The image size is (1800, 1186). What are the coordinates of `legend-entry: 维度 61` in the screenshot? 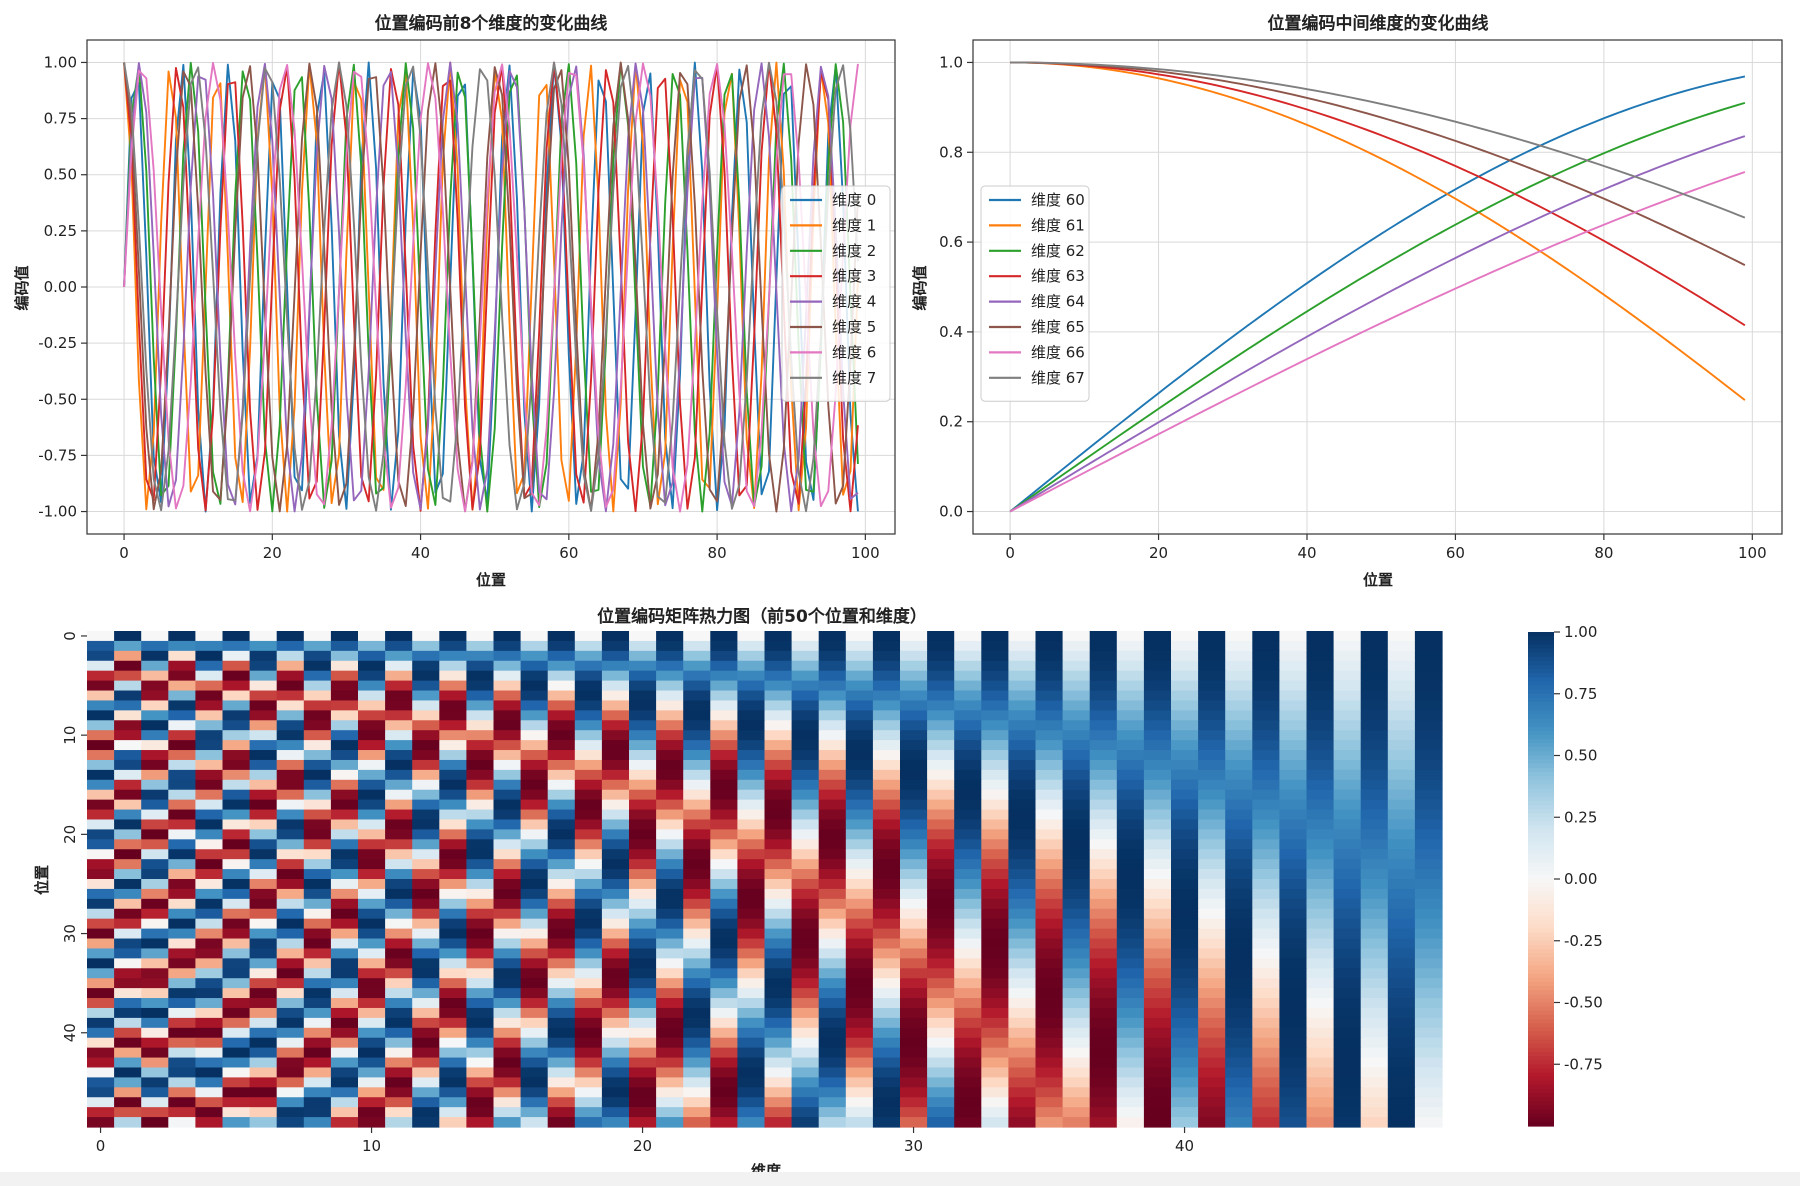 It's located at (1058, 225).